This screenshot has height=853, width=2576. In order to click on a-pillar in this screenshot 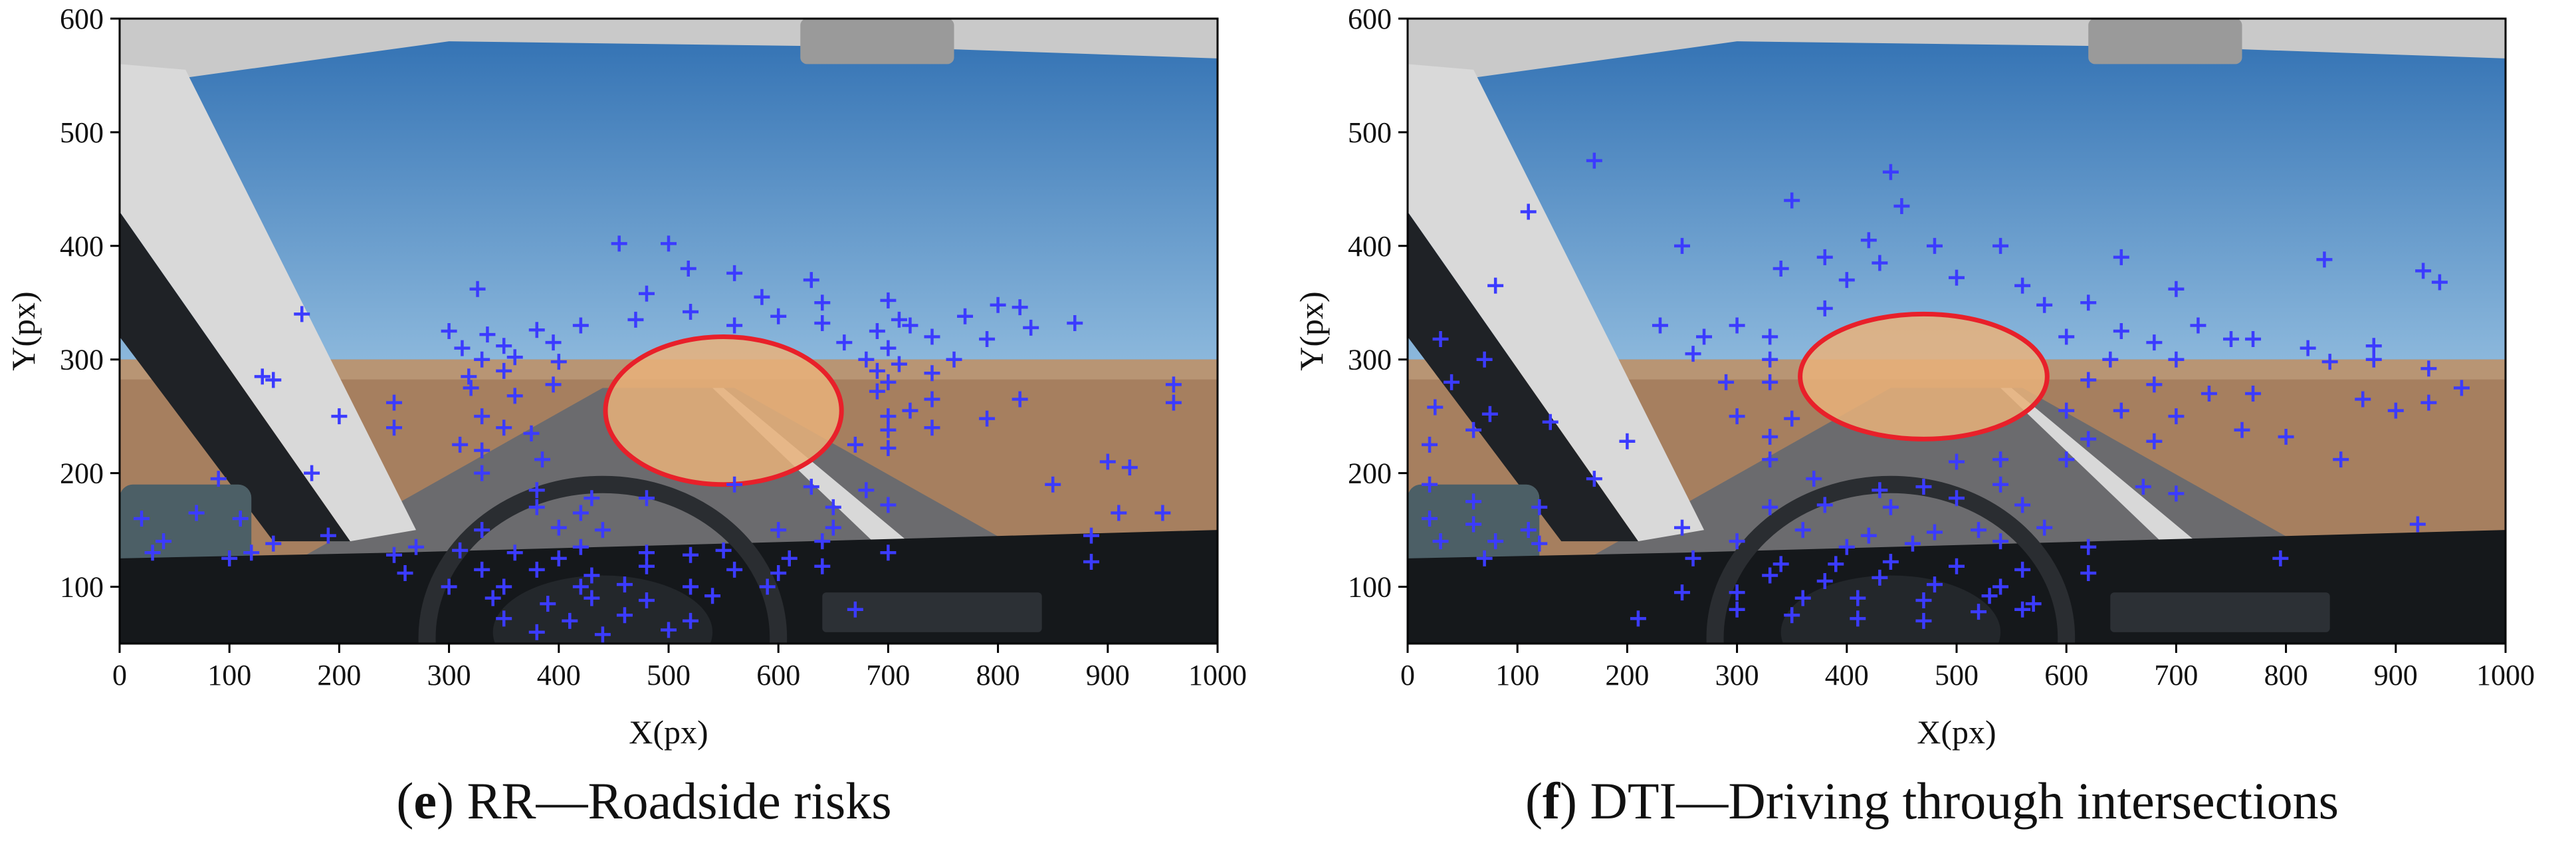, I will do `click(268, 303)`.